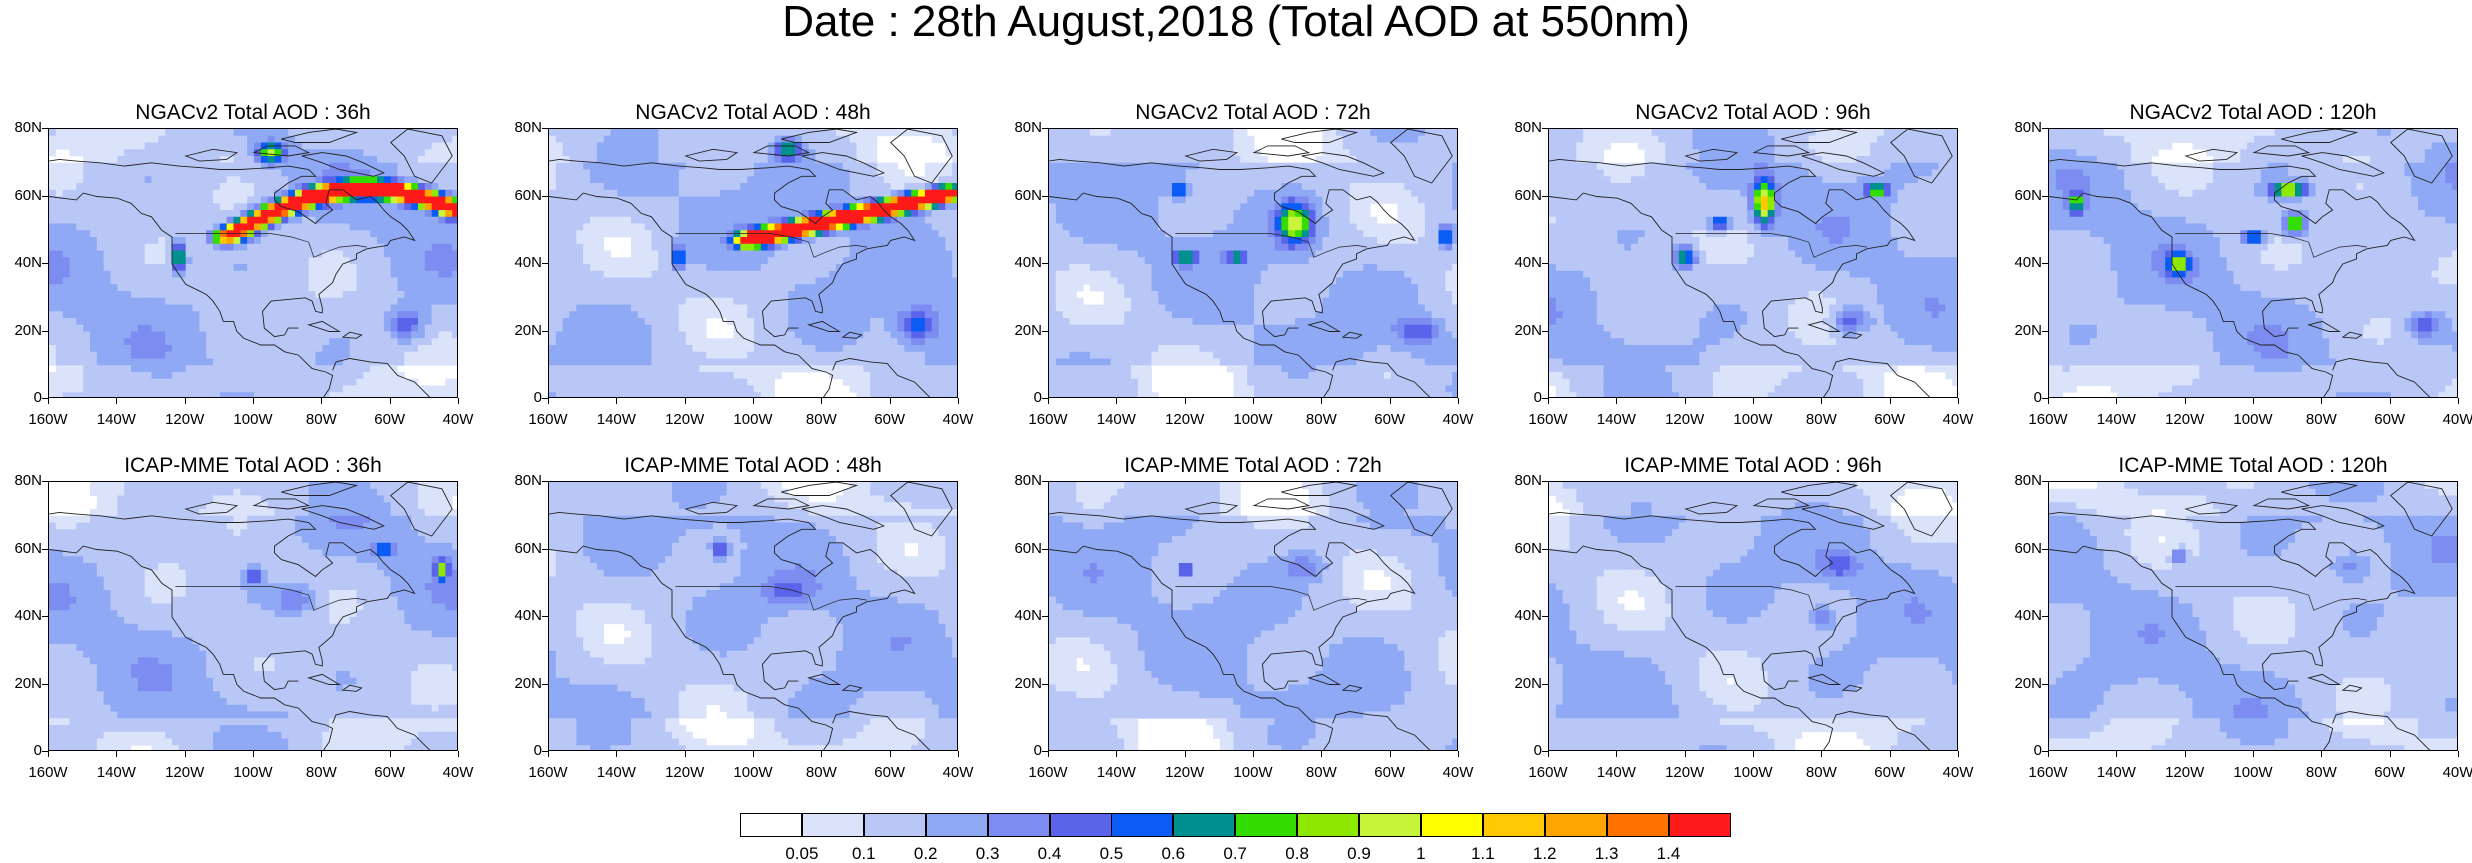  Describe the element at coordinates (1050, 854) in the screenshot. I see `colorbar-label: 0.4` at that location.